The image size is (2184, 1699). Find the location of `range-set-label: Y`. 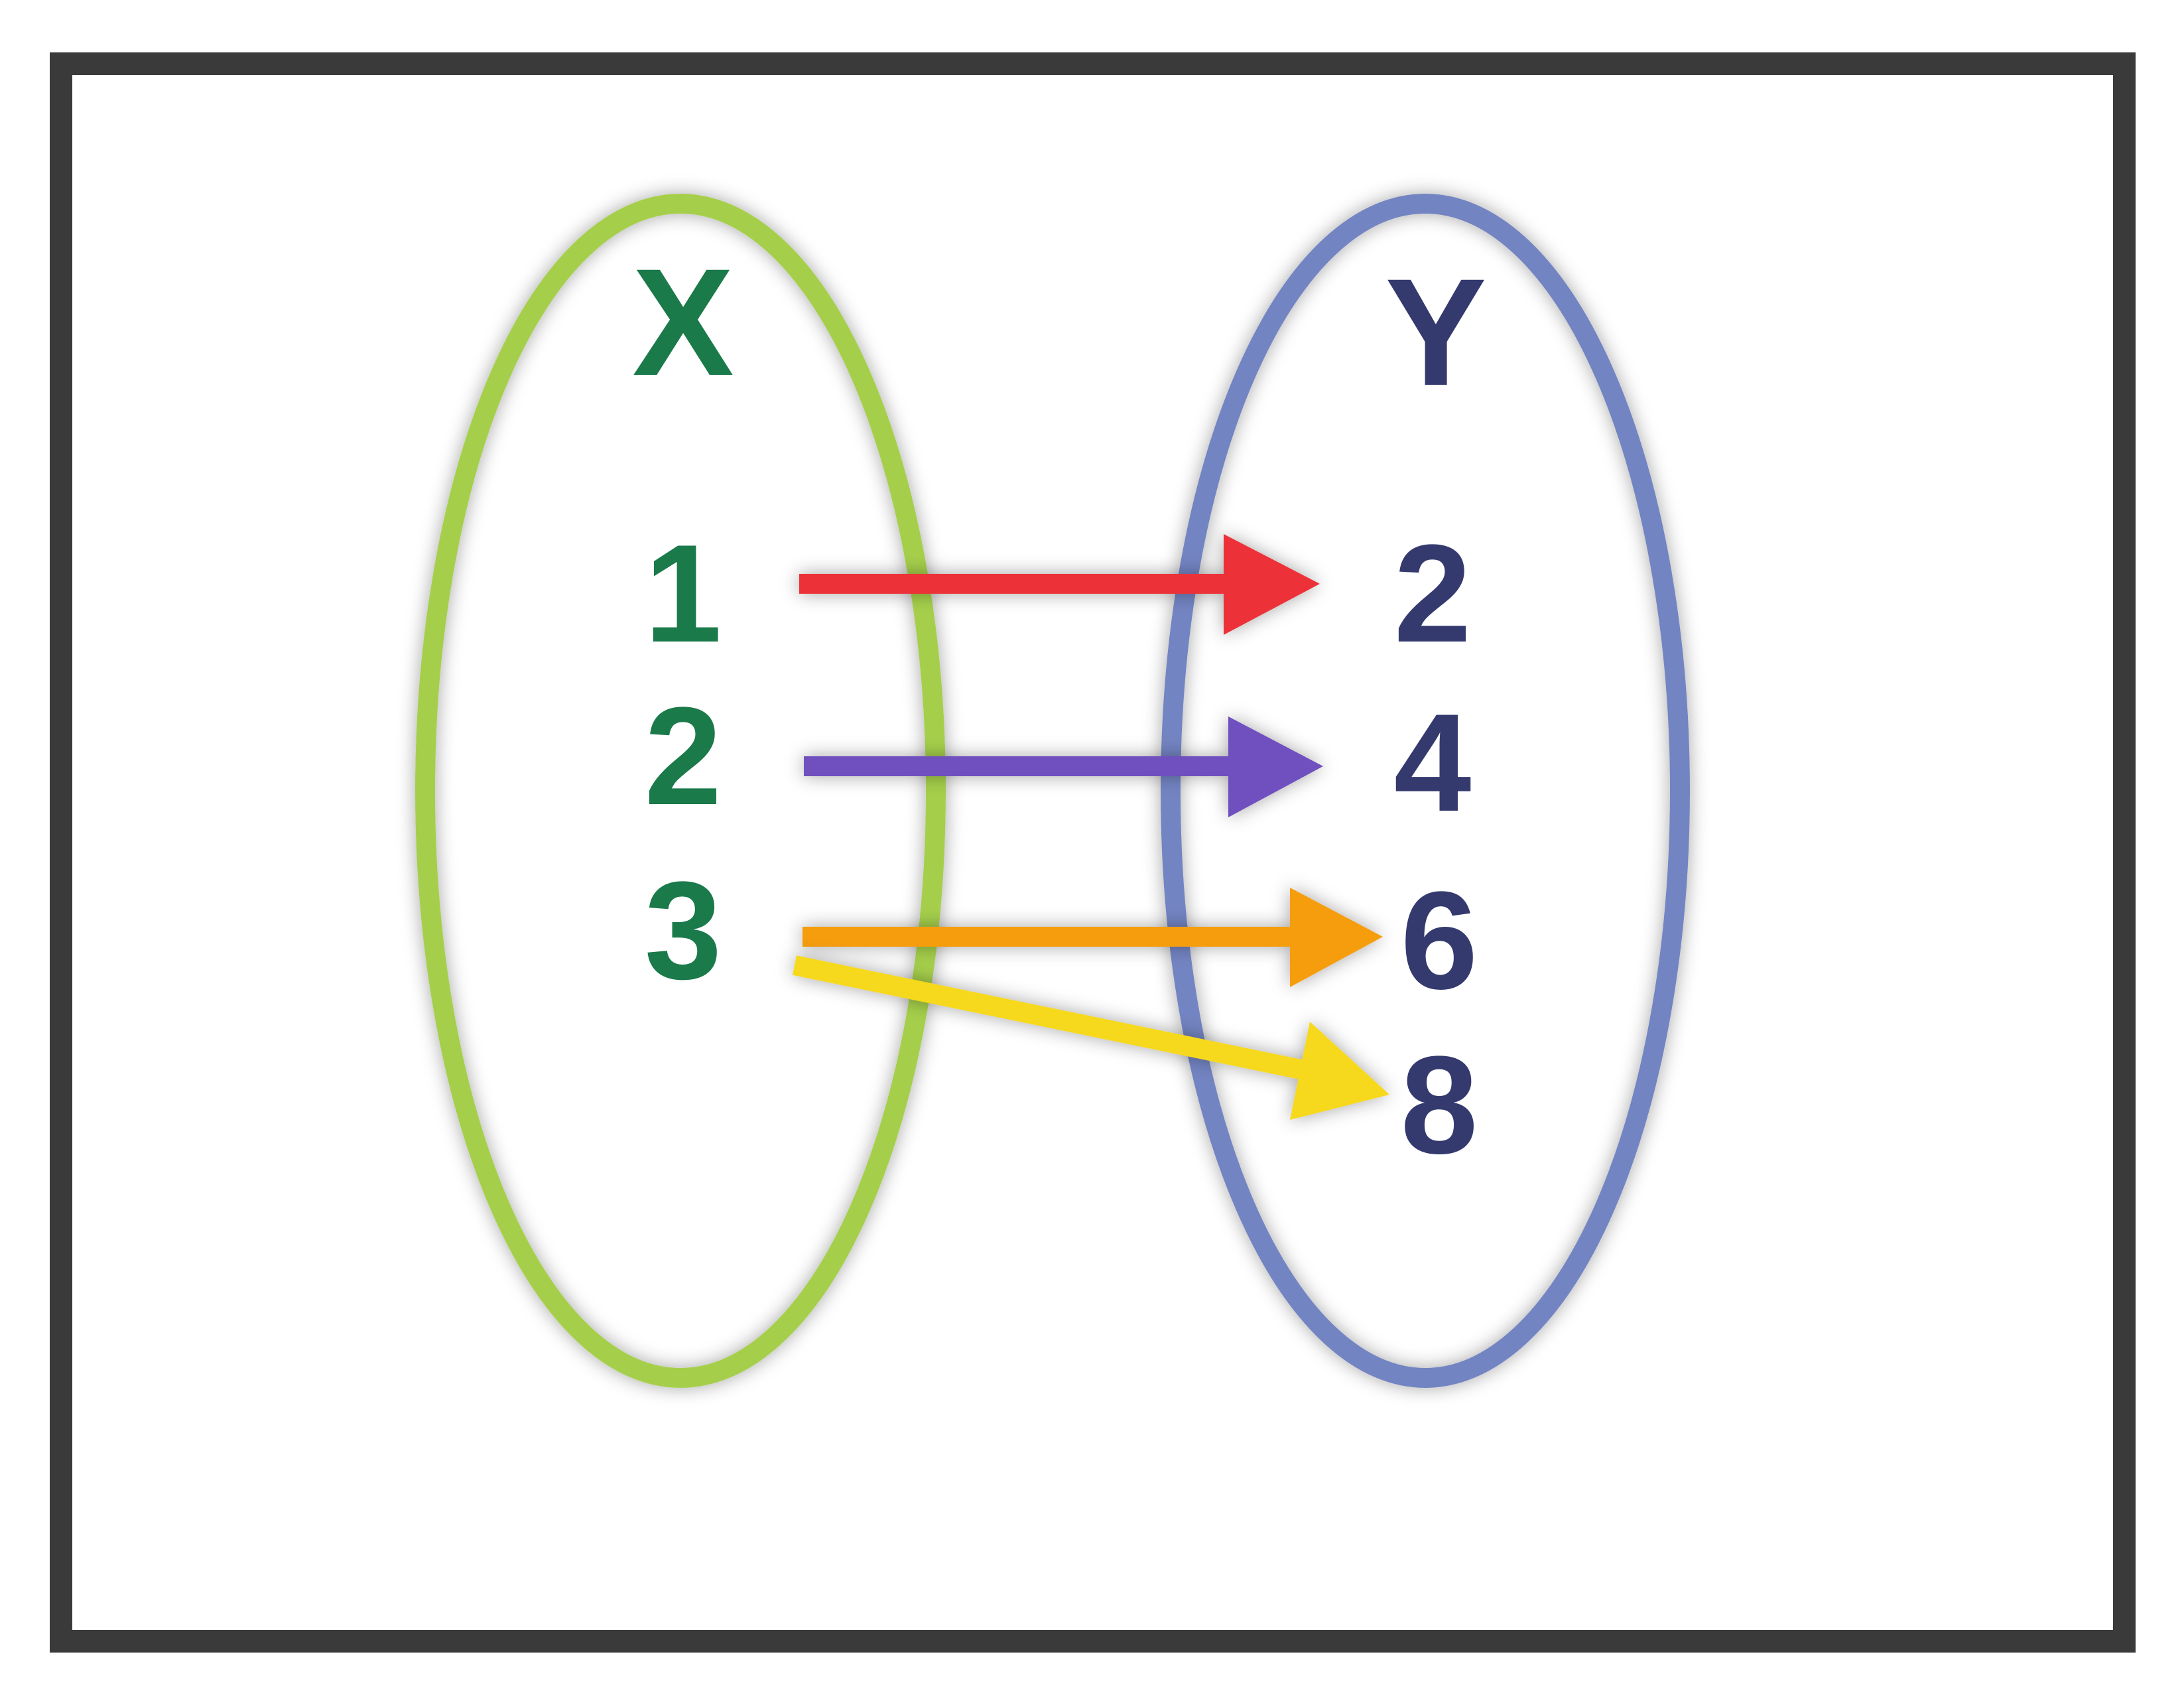

range-set-label: Y is located at coordinates (1435, 332).